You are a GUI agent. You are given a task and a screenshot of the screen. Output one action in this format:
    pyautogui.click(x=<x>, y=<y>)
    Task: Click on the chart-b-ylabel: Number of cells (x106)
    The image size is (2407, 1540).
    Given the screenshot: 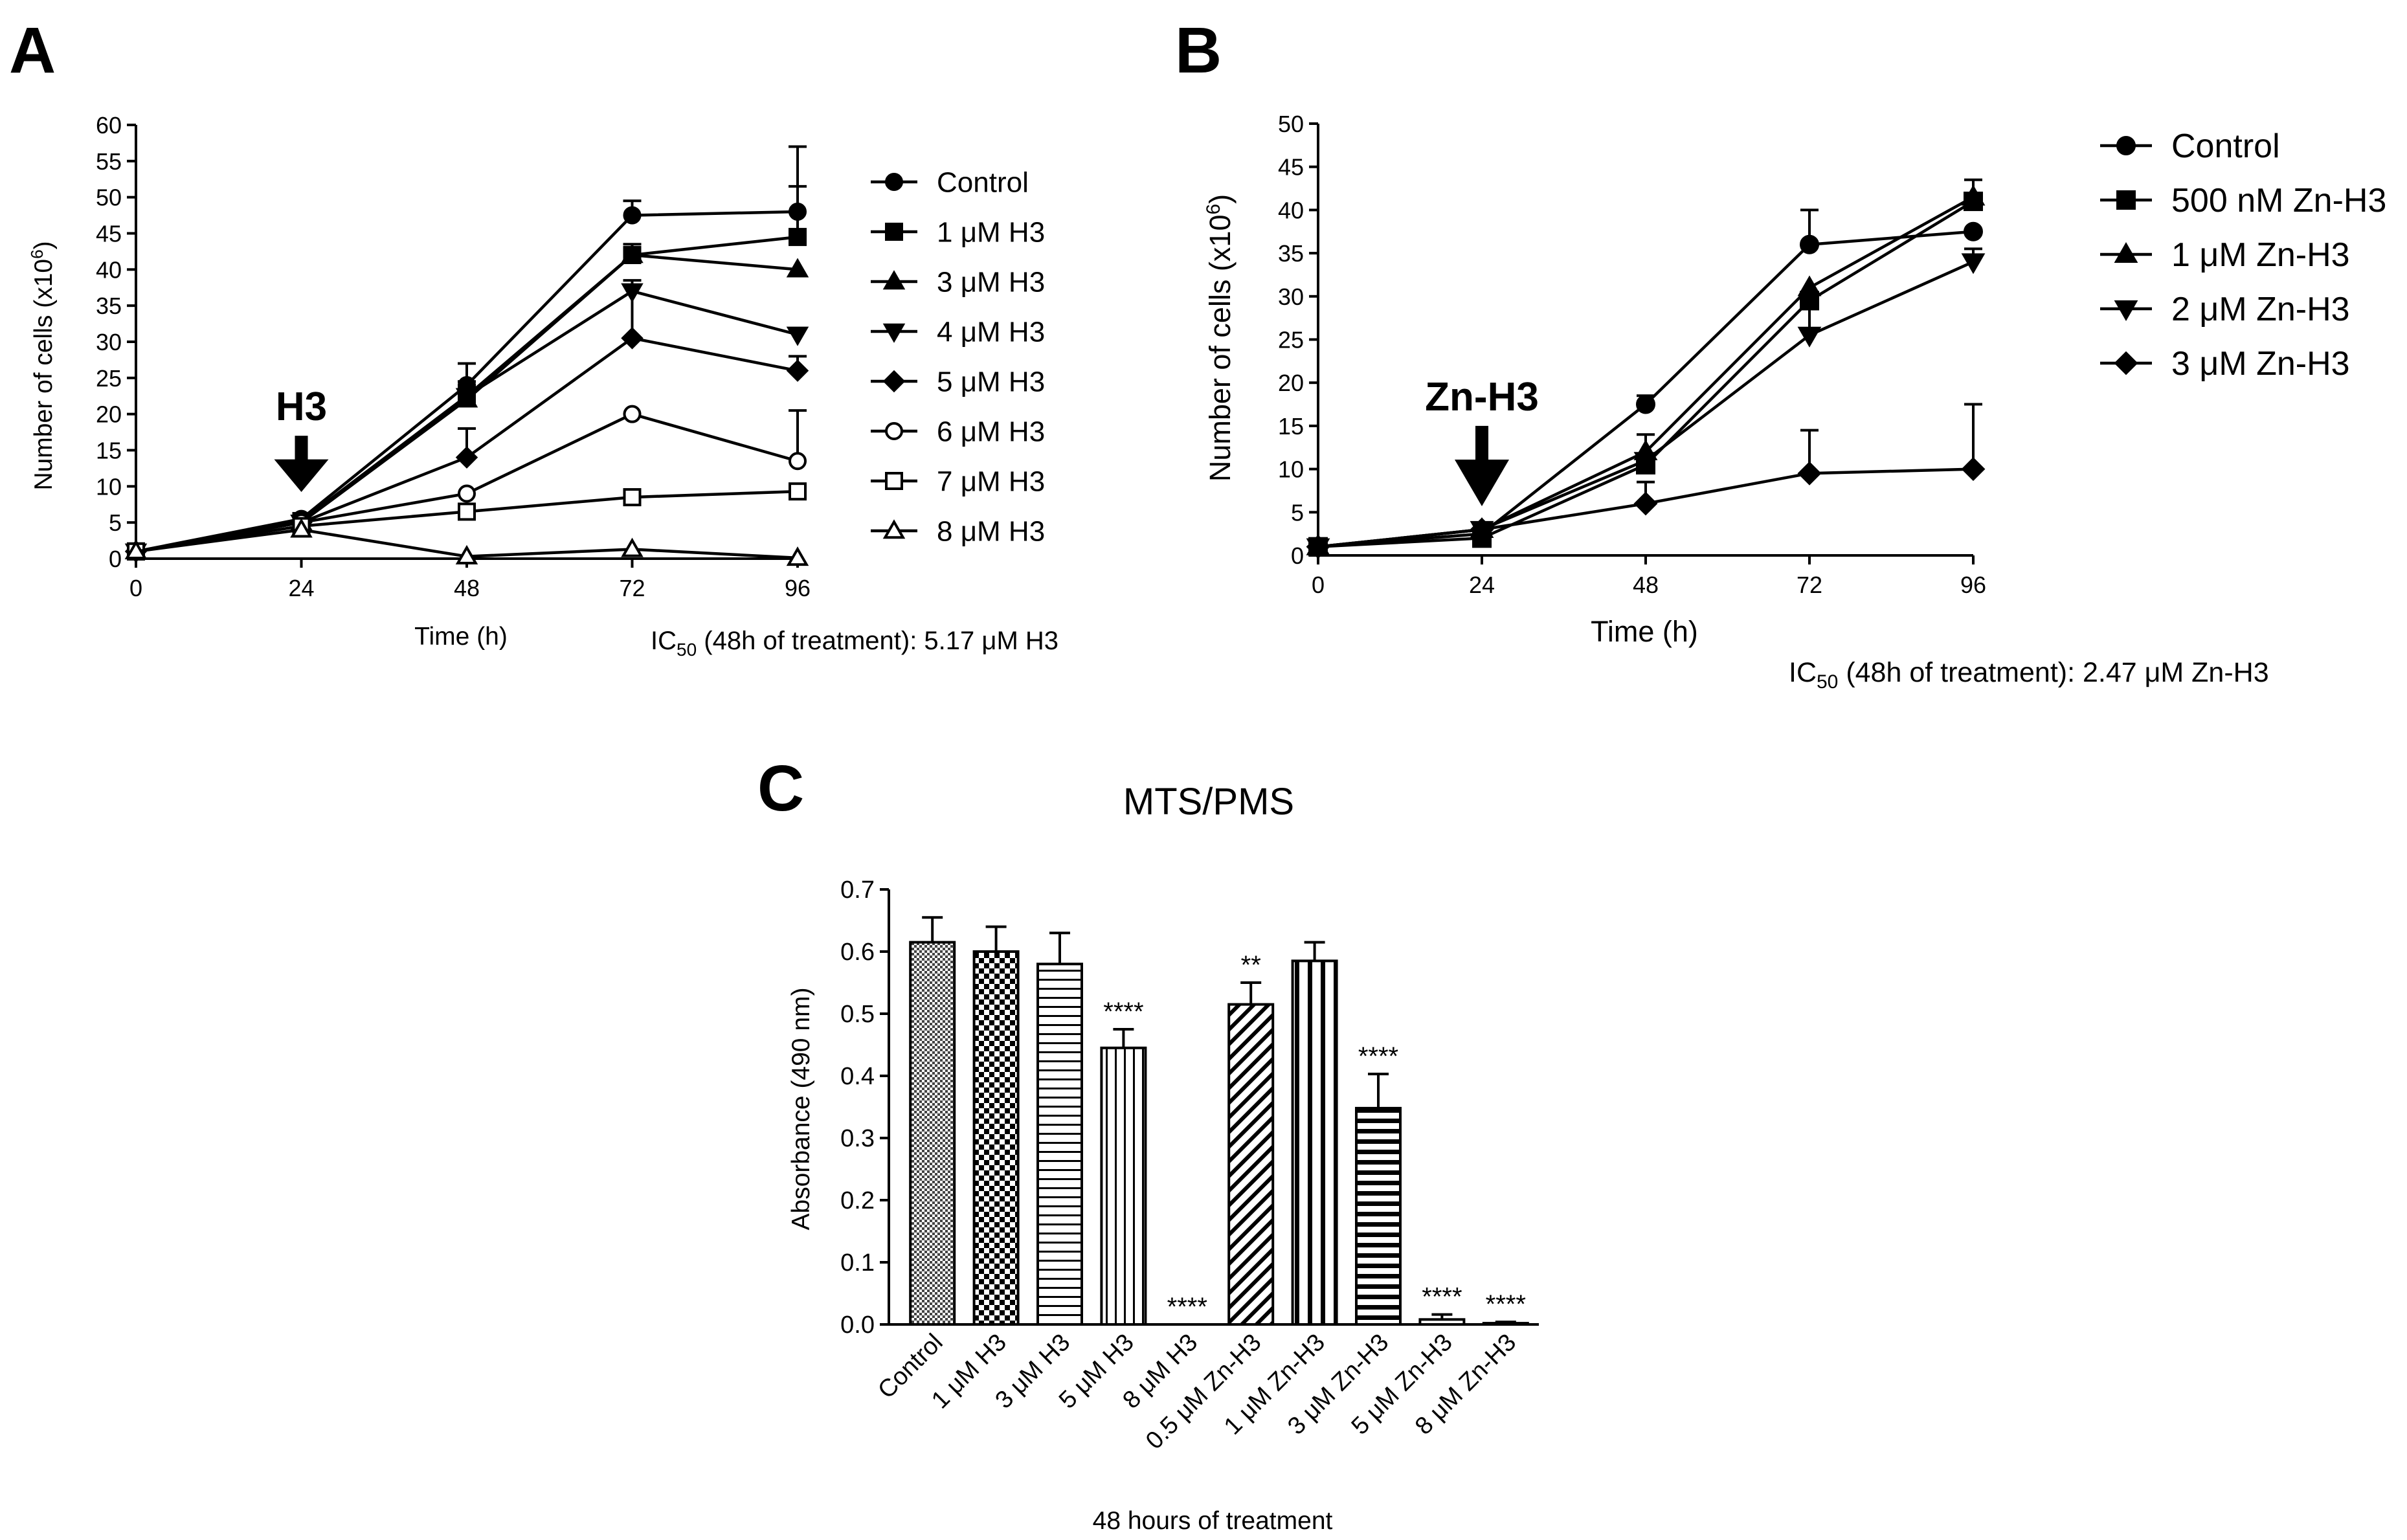 What is the action you would take?
    pyautogui.click(x=1220, y=338)
    